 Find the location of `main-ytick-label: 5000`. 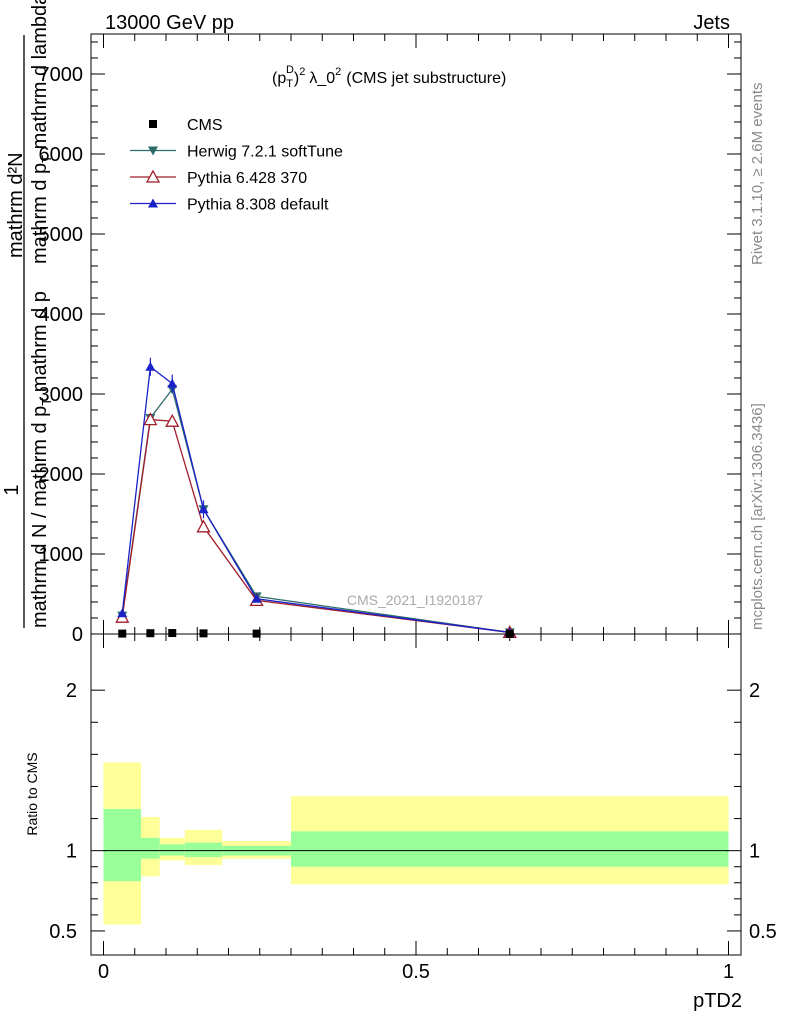

main-ytick-label: 5000 is located at coordinates (61, 235).